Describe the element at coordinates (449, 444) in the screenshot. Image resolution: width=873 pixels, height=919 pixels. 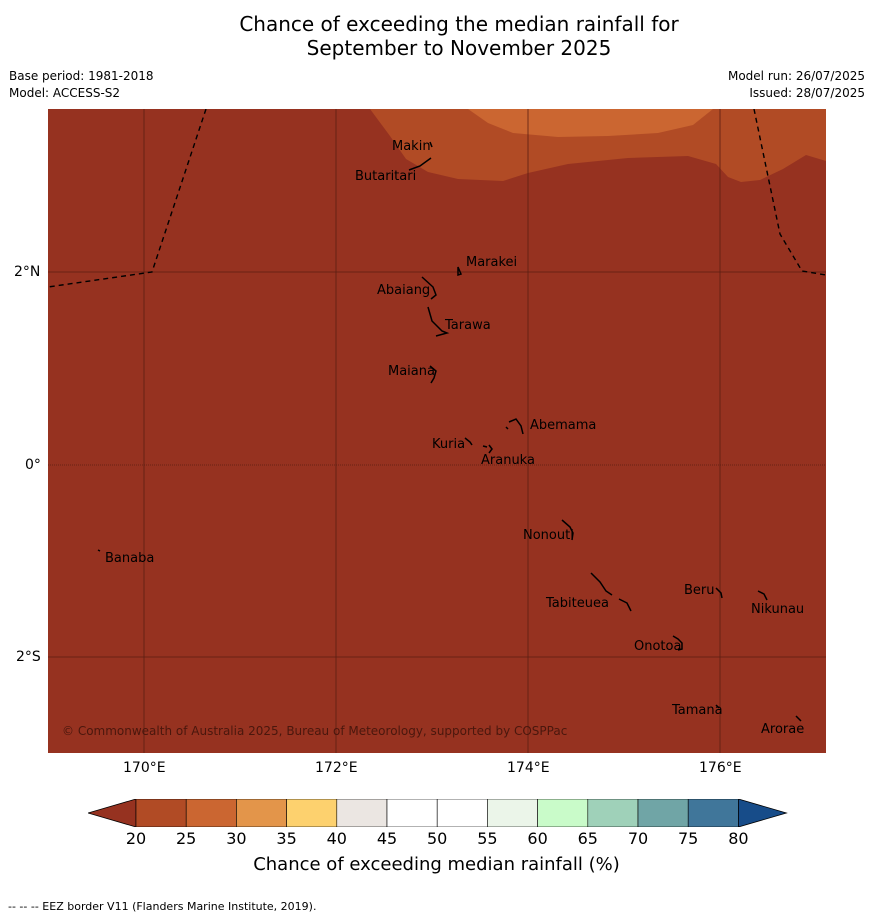
I see `island-label-kuria: Kuria` at that location.